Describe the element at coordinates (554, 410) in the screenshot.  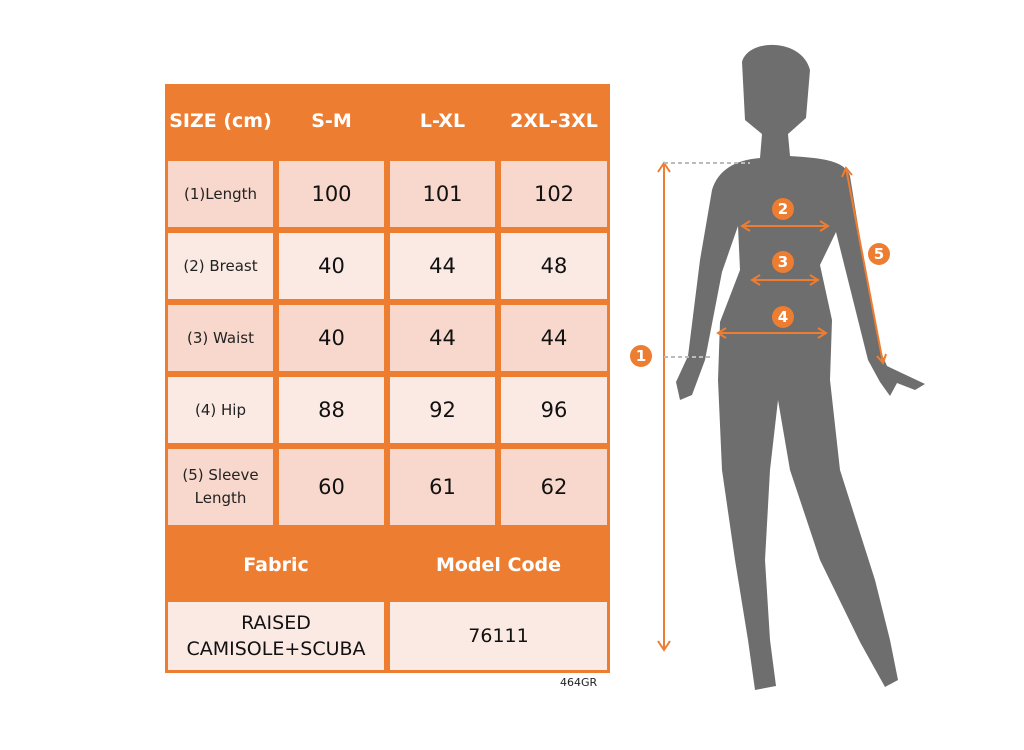
I see `size-value: 96` at that location.